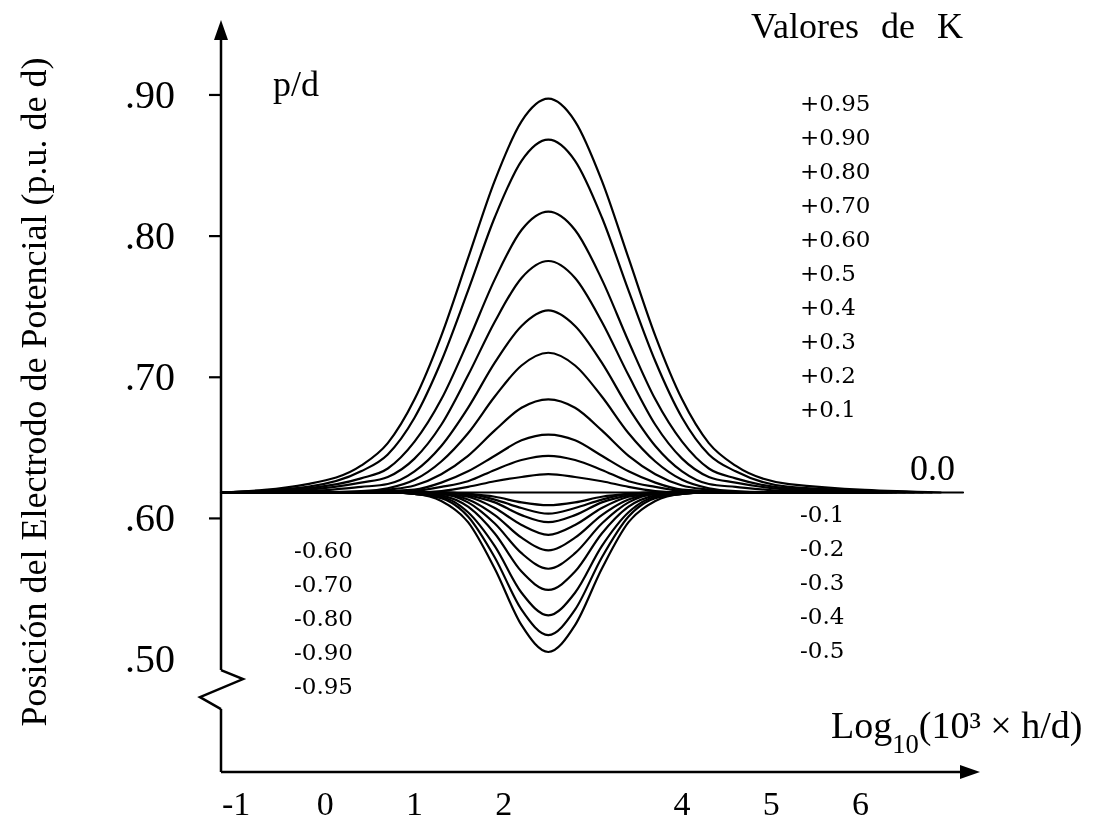 The image size is (1095, 823). What do you see at coordinates (323, 651) in the screenshot?
I see `annotation: -0.90` at bounding box center [323, 651].